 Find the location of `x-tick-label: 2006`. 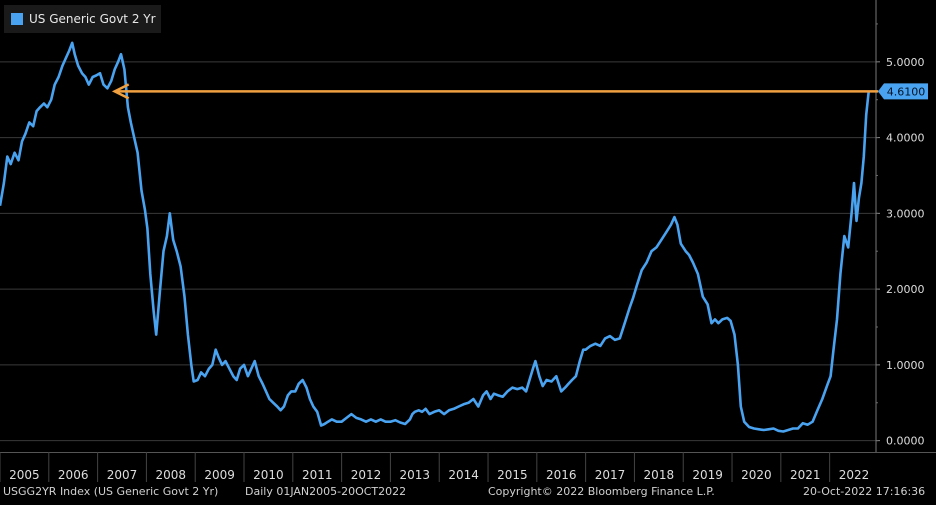

x-tick-label: 2006 is located at coordinates (73, 475).